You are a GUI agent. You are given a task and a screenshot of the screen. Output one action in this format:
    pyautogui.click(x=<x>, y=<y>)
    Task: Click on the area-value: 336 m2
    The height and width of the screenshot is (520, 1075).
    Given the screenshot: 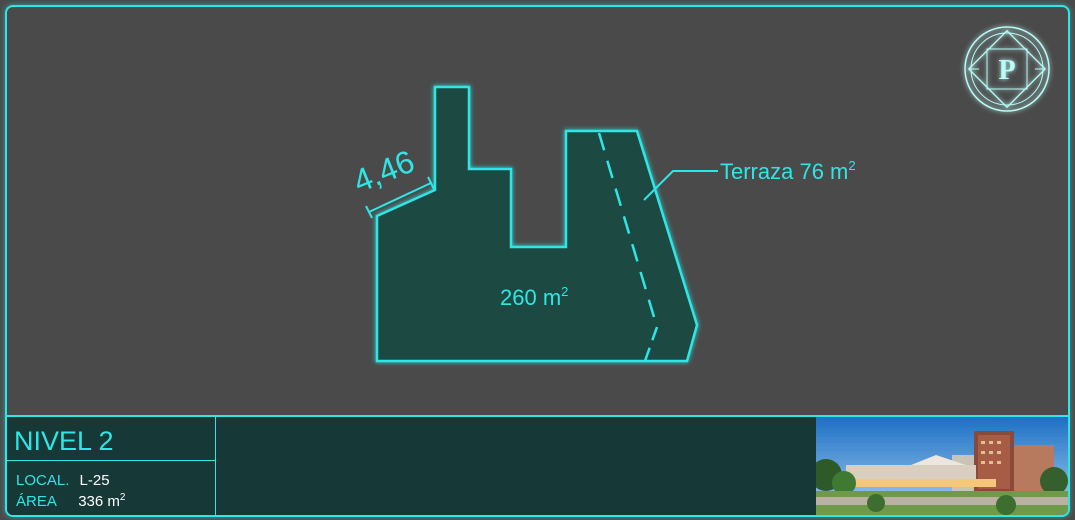 What is the action you would take?
    pyautogui.click(x=102, y=501)
    